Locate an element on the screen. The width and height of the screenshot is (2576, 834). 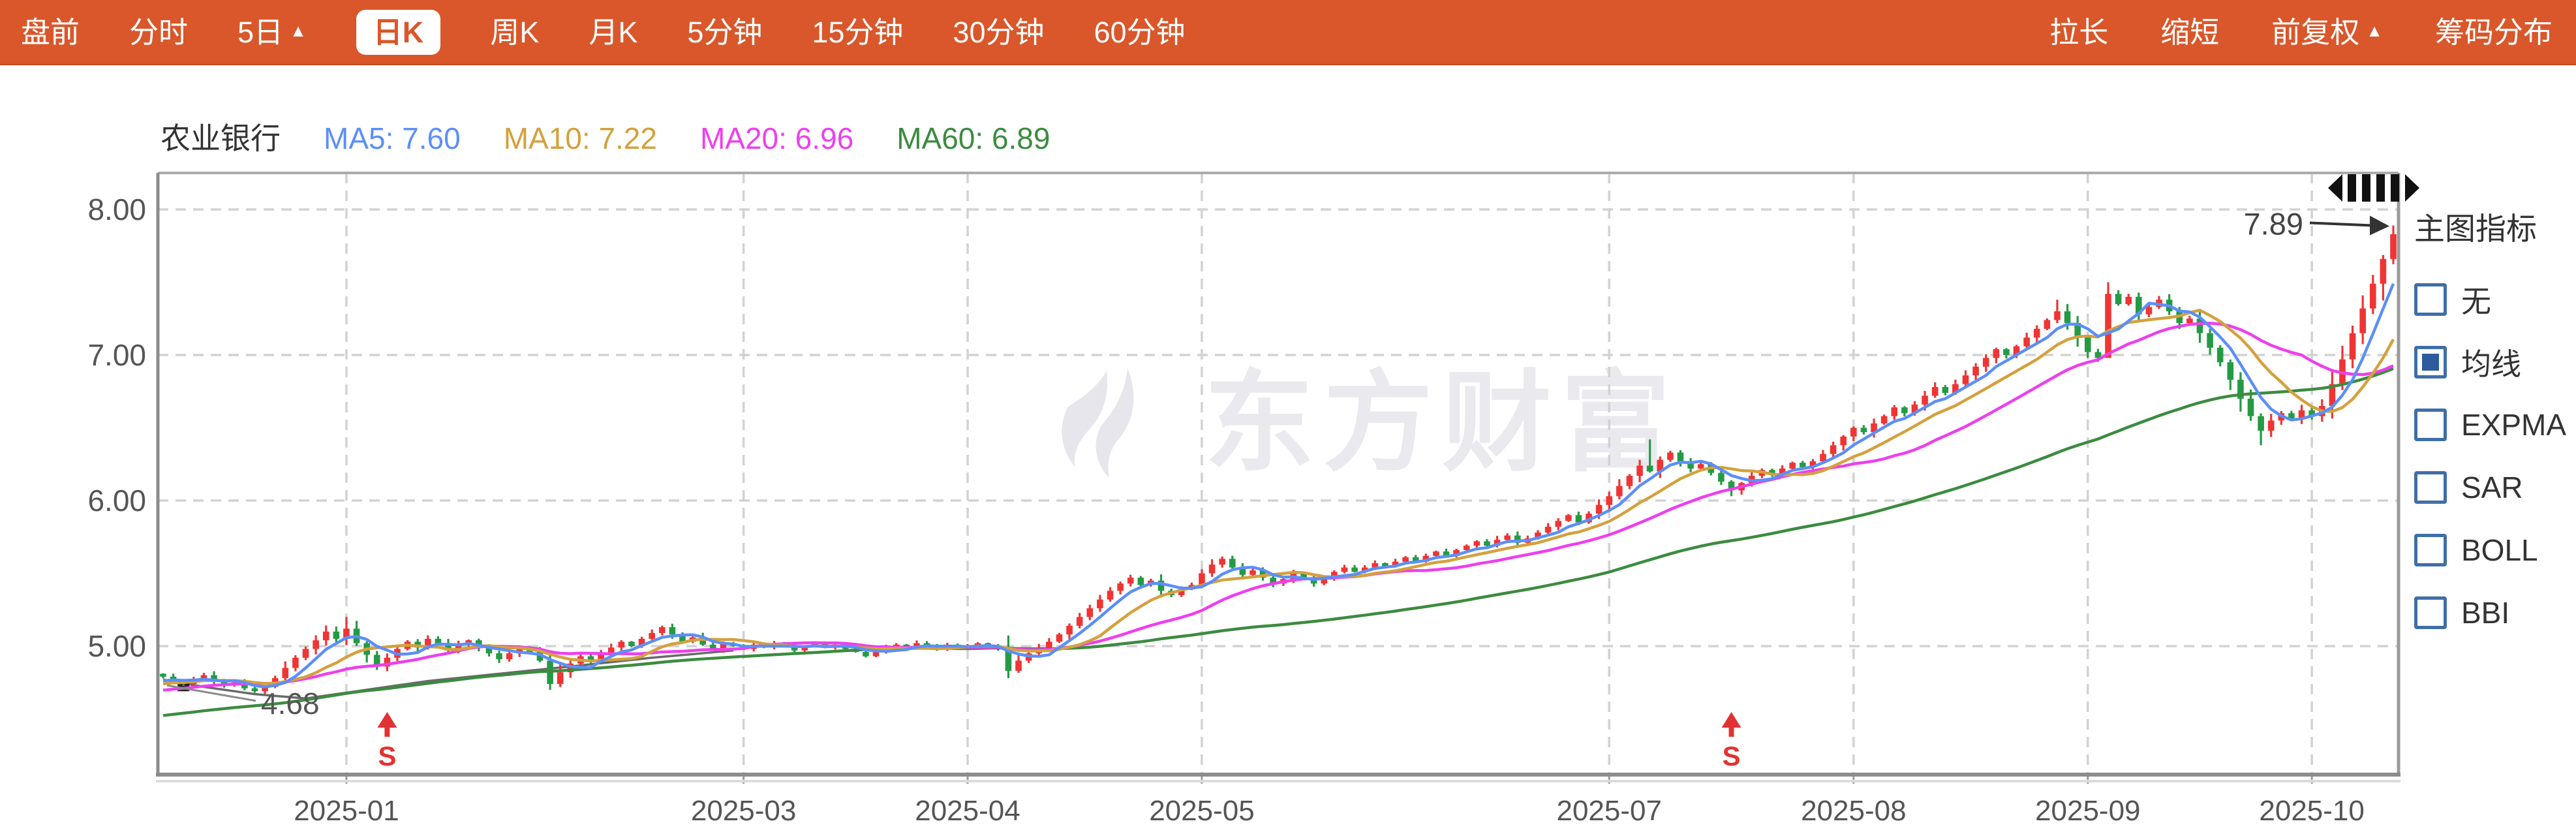
y-axis-label: 8.00 is located at coordinates (116, 209).